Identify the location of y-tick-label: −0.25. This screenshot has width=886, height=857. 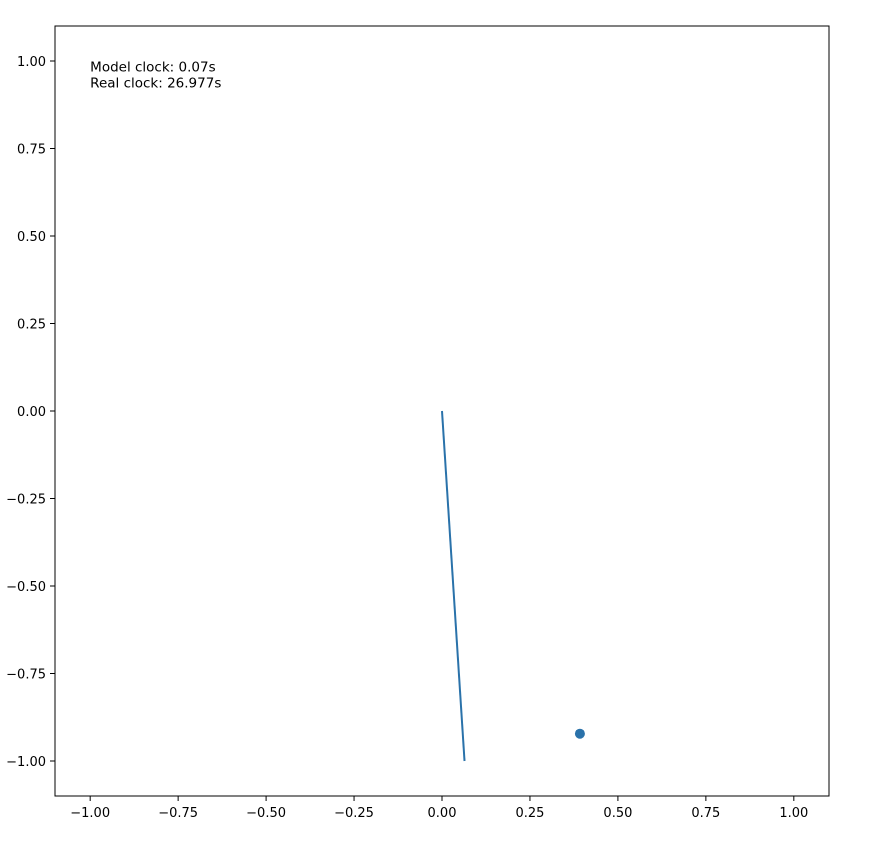
(26, 500).